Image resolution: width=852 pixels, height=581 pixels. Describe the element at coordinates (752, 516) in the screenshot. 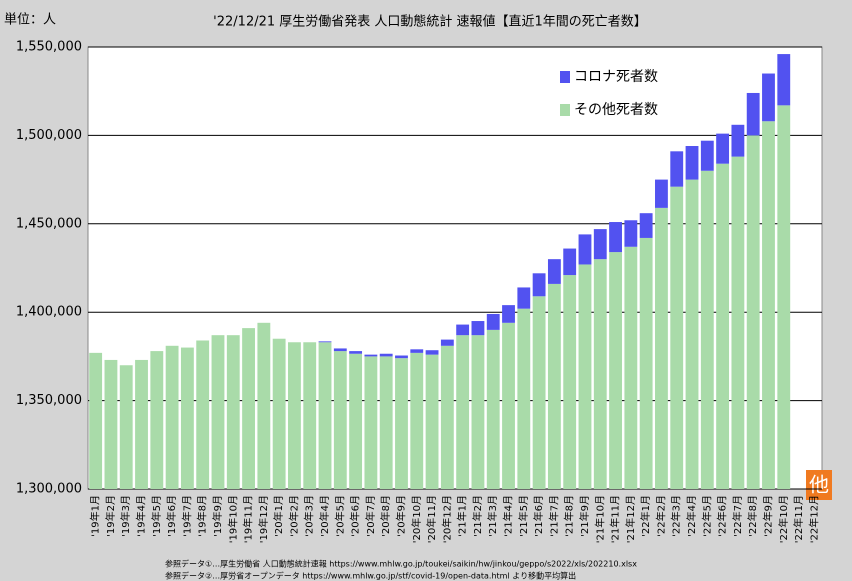

I see `x-tick-label: '22年8月` at that location.